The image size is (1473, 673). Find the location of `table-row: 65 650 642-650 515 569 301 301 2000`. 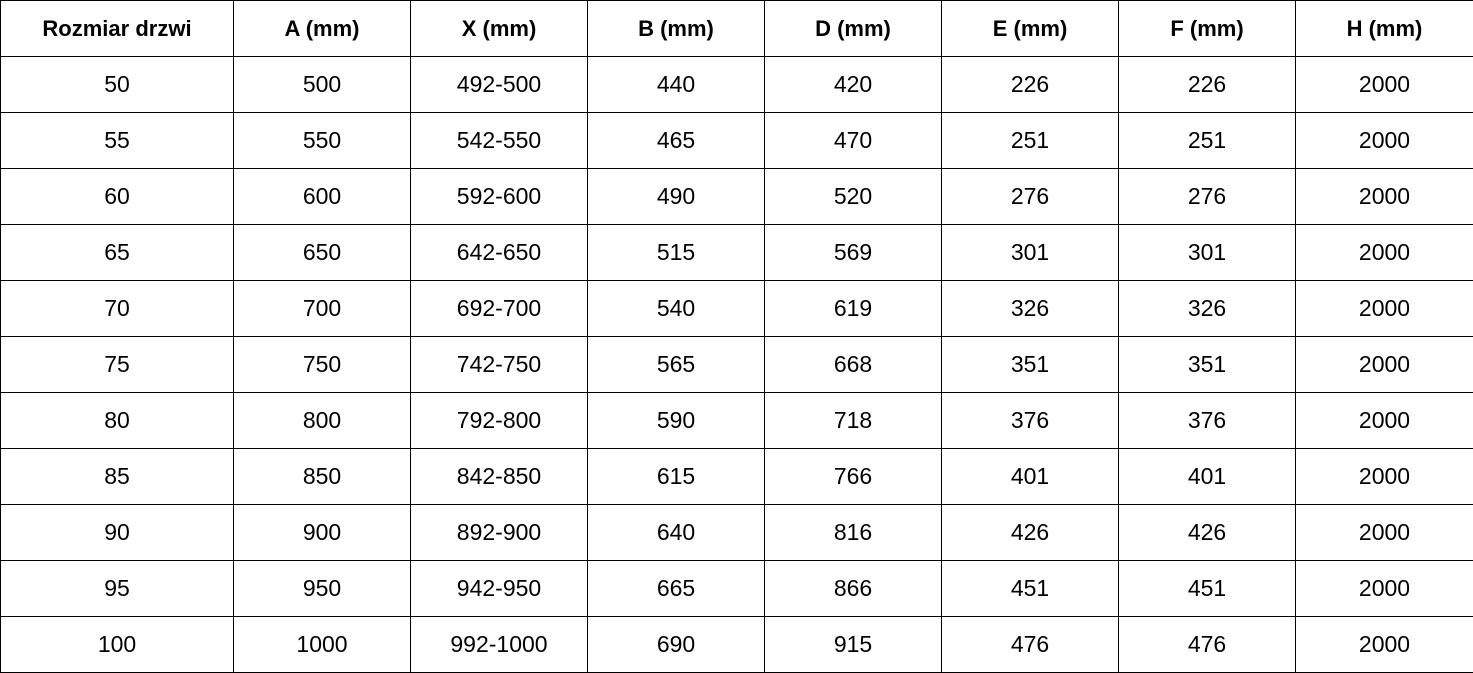

table-row: 65 650 642-650 515 569 301 301 2000 is located at coordinates (736, 252).